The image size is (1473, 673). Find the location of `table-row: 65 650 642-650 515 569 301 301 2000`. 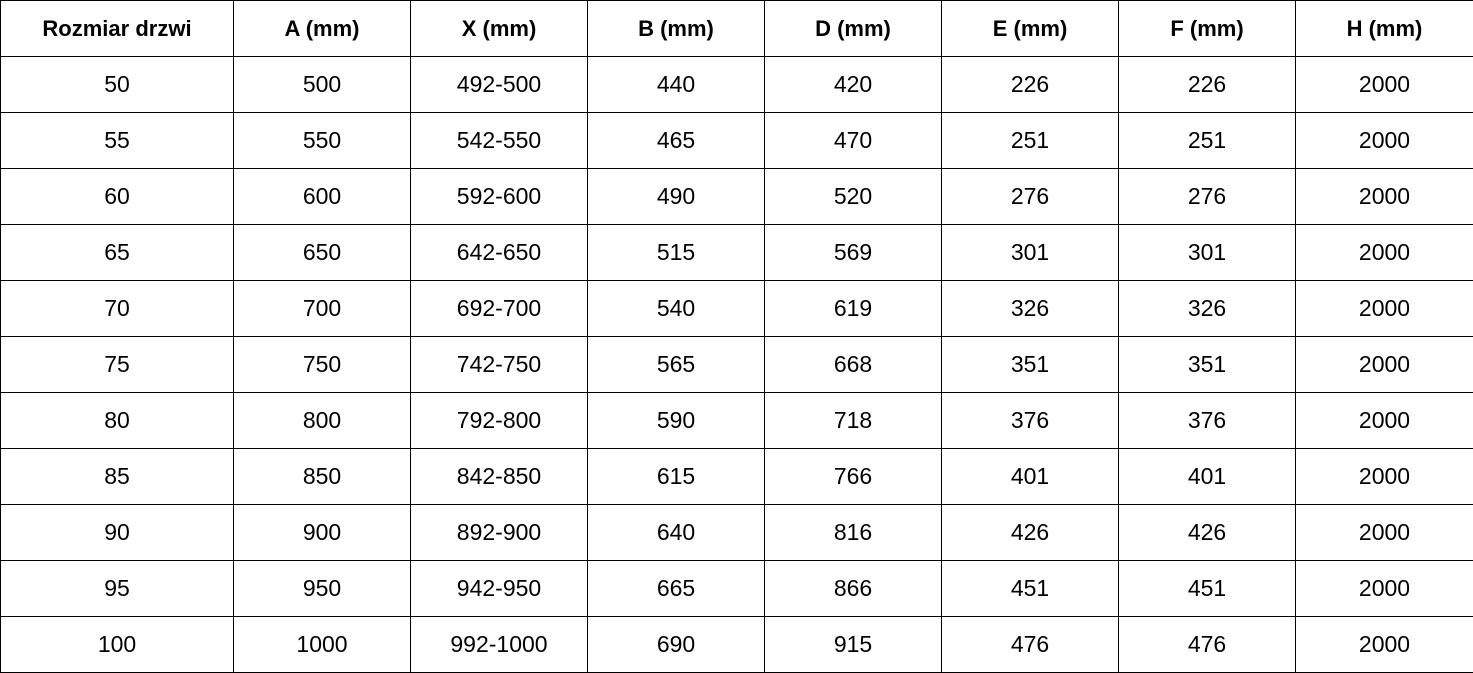

table-row: 65 650 642-650 515 569 301 301 2000 is located at coordinates (736, 252).